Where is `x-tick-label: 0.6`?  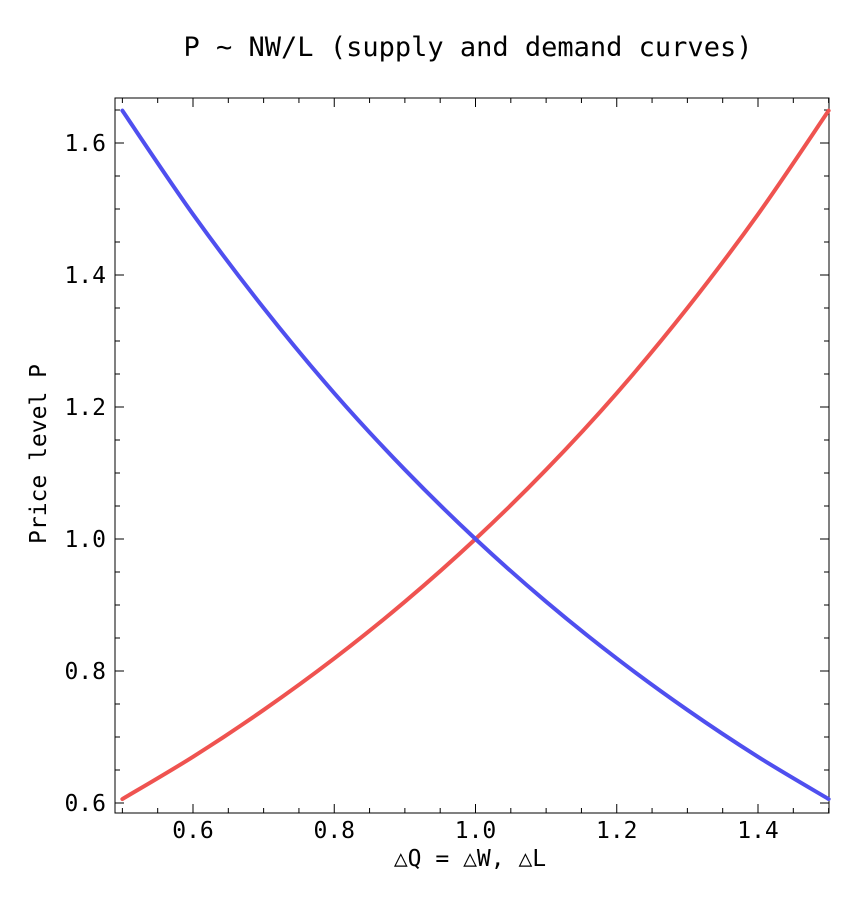 x-tick-label: 0.6 is located at coordinates (193, 831).